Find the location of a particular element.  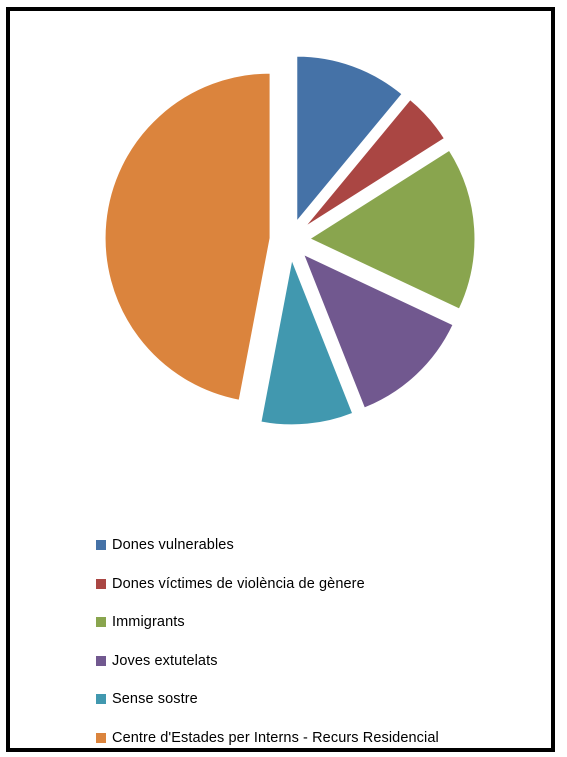

legend-item-immigrants: Immigrants is located at coordinates (267, 622).